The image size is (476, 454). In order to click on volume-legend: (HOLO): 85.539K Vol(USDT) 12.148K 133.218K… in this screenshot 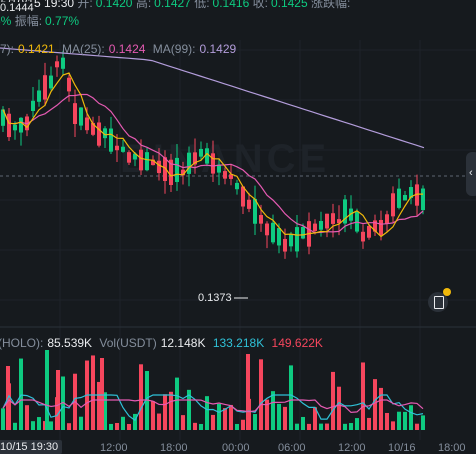, I will do `click(163, 343)`.